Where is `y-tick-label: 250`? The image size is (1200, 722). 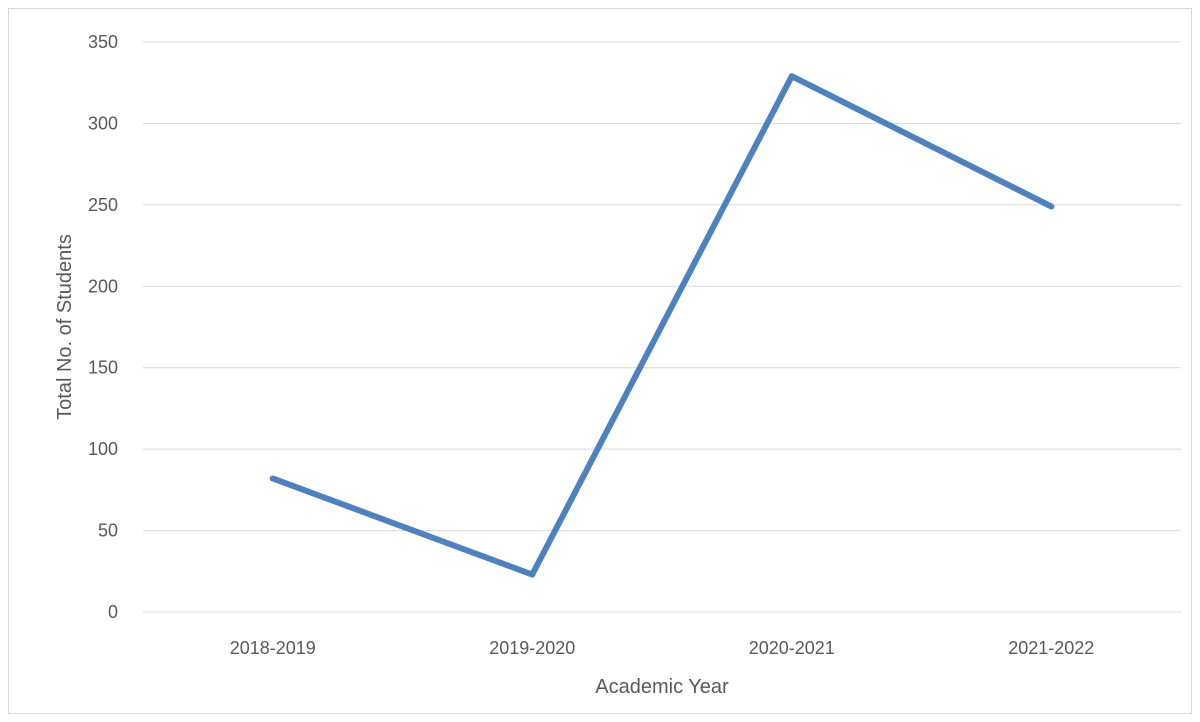
y-tick-label: 250 is located at coordinates (103, 205).